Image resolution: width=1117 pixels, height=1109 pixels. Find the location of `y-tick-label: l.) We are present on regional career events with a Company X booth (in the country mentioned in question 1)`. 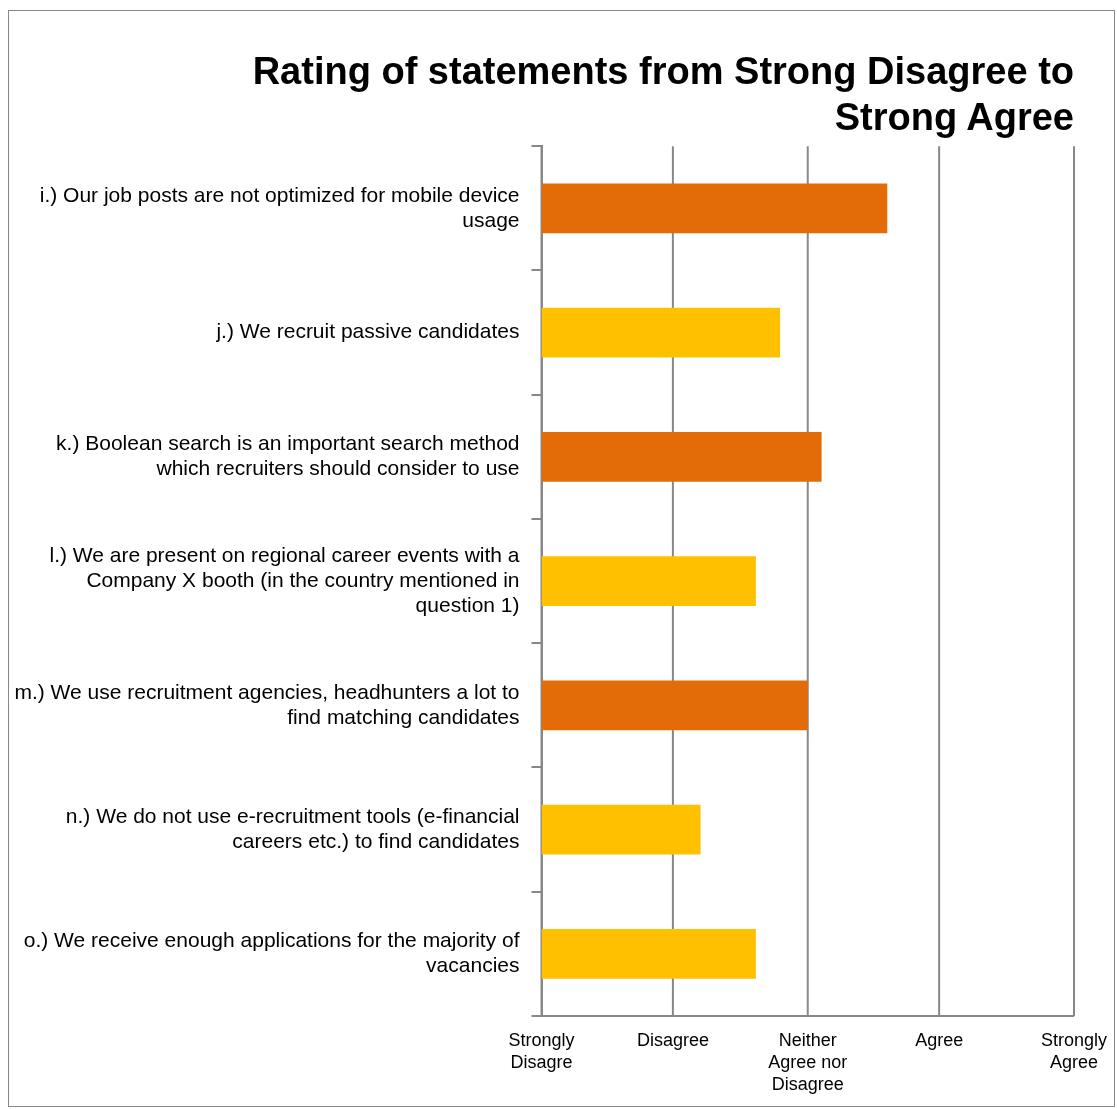

y-tick-label: l.) We are present on regional career events with a Company X booth (in the country mentioned in question 1) is located at coordinates (284, 579).